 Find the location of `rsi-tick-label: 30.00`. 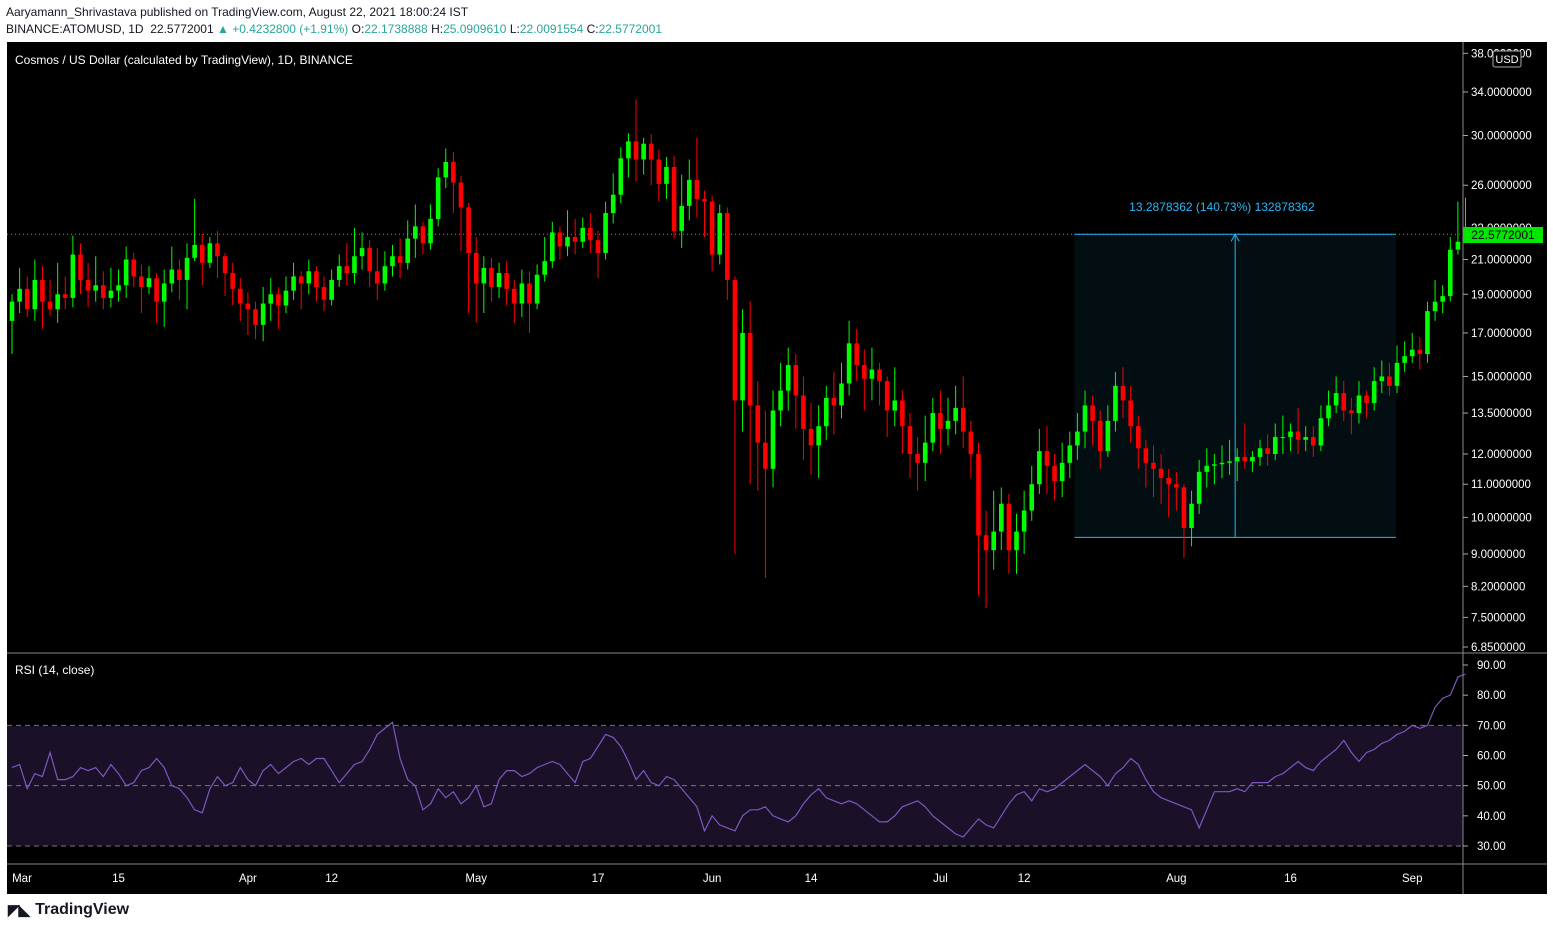

rsi-tick-label: 30.00 is located at coordinates (1491, 847).